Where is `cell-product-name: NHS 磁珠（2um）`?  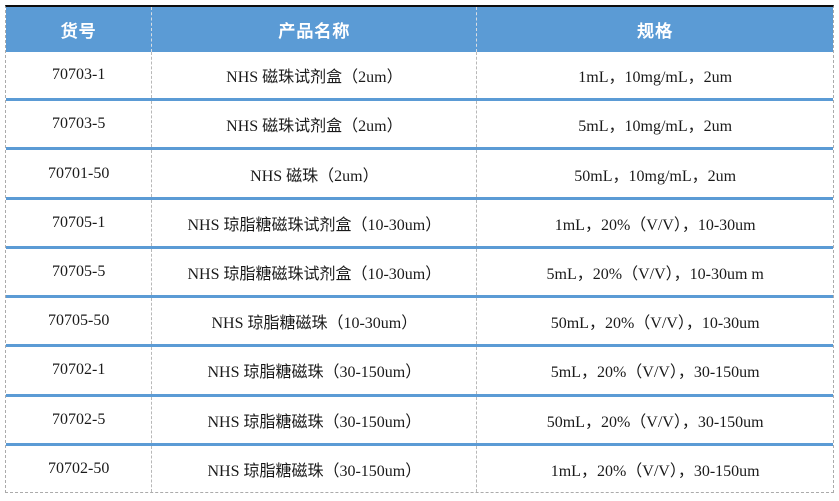
cell-product-name: NHS 磁珠（2um） is located at coordinates (315, 173).